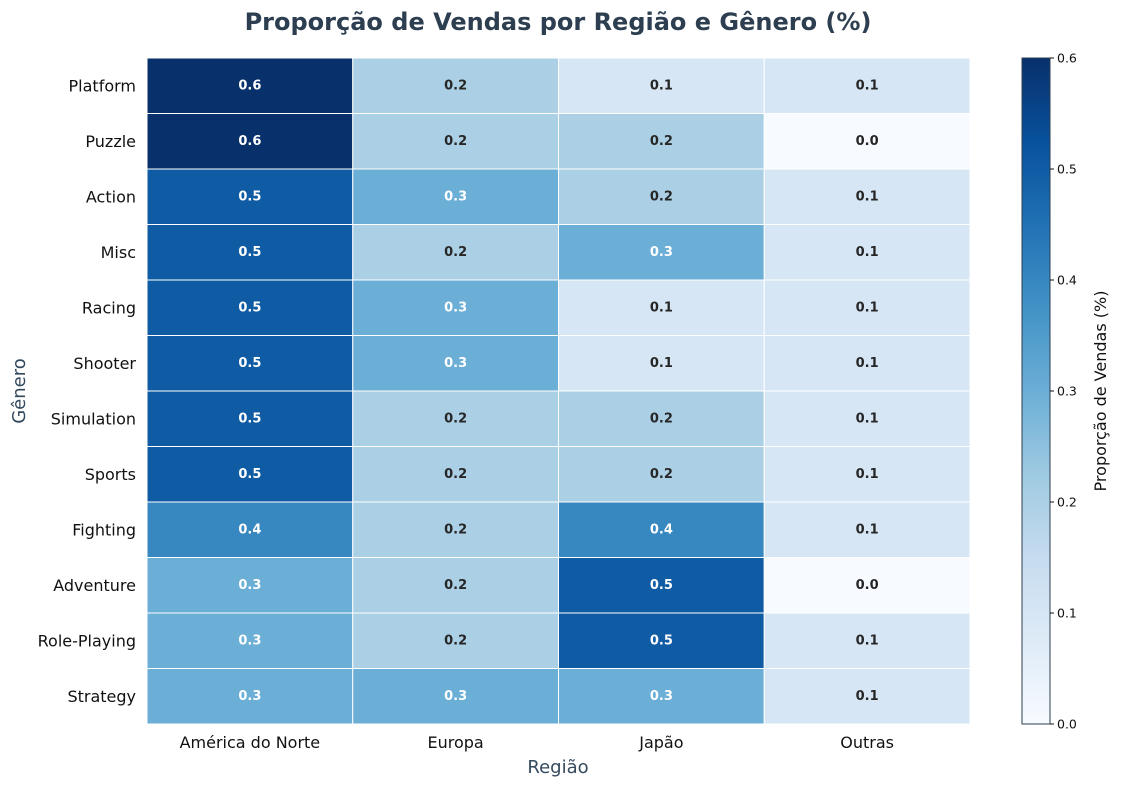  What do you see at coordinates (110, 474) in the screenshot?
I see `y-tick-label: Sports` at bounding box center [110, 474].